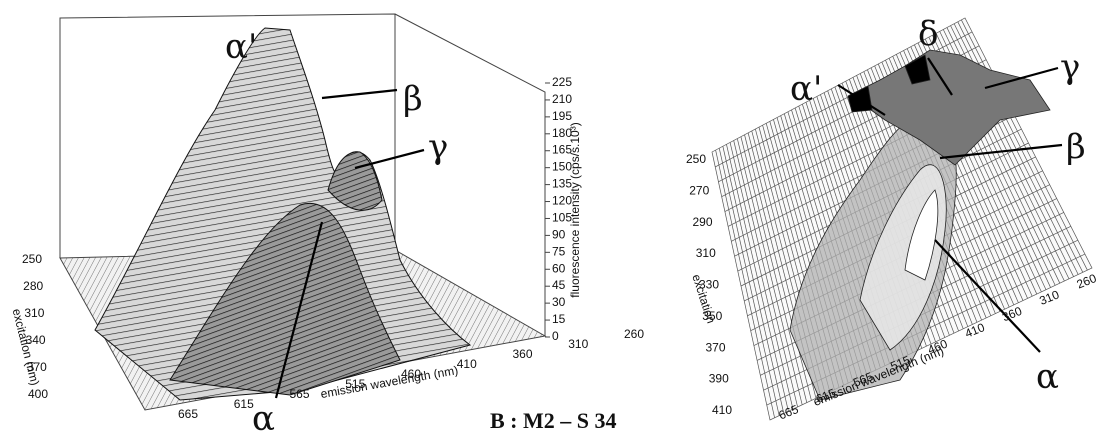 The height and width of the screenshot is (442, 1109). What do you see at coordinates (634, 334) in the screenshot?
I see `x-tick-label: 260` at bounding box center [634, 334].